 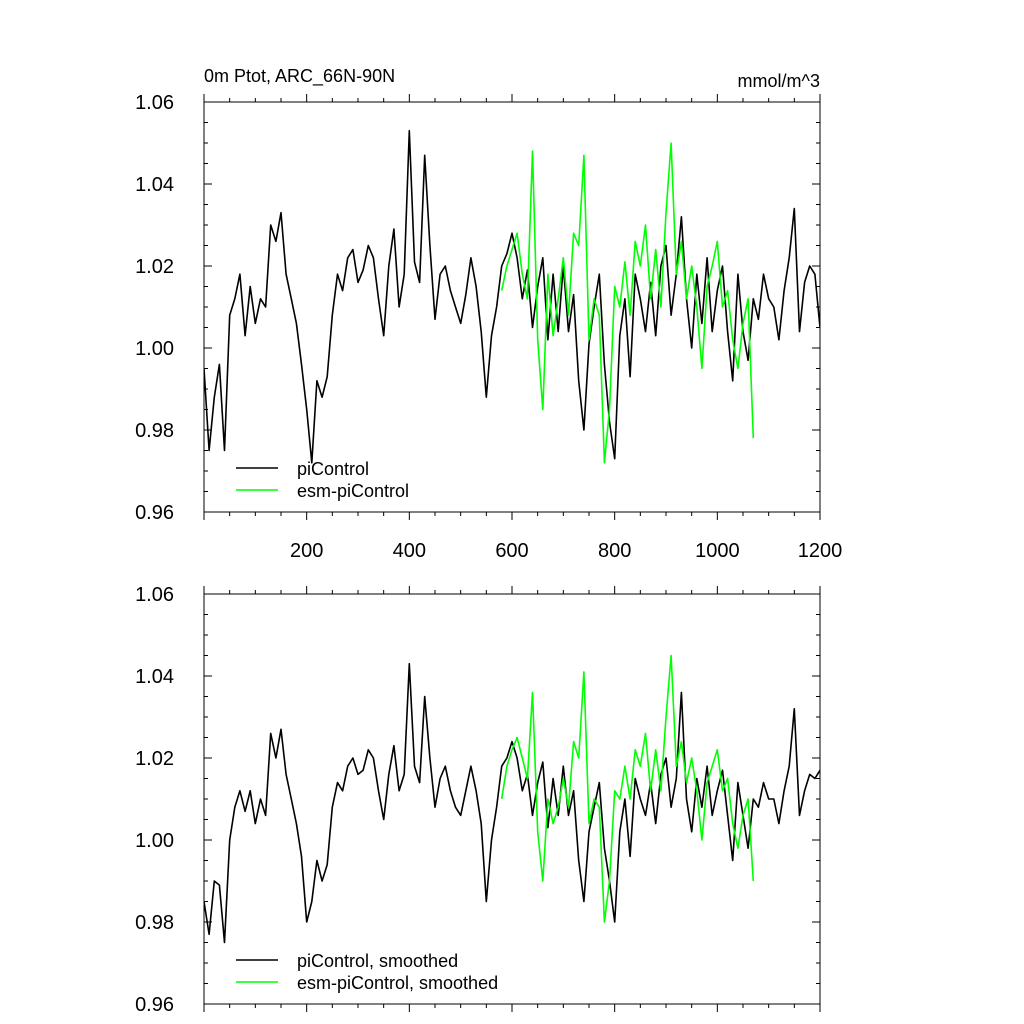 What do you see at coordinates (820, 551) in the screenshot?
I see `x-tick-label: 1200` at bounding box center [820, 551].